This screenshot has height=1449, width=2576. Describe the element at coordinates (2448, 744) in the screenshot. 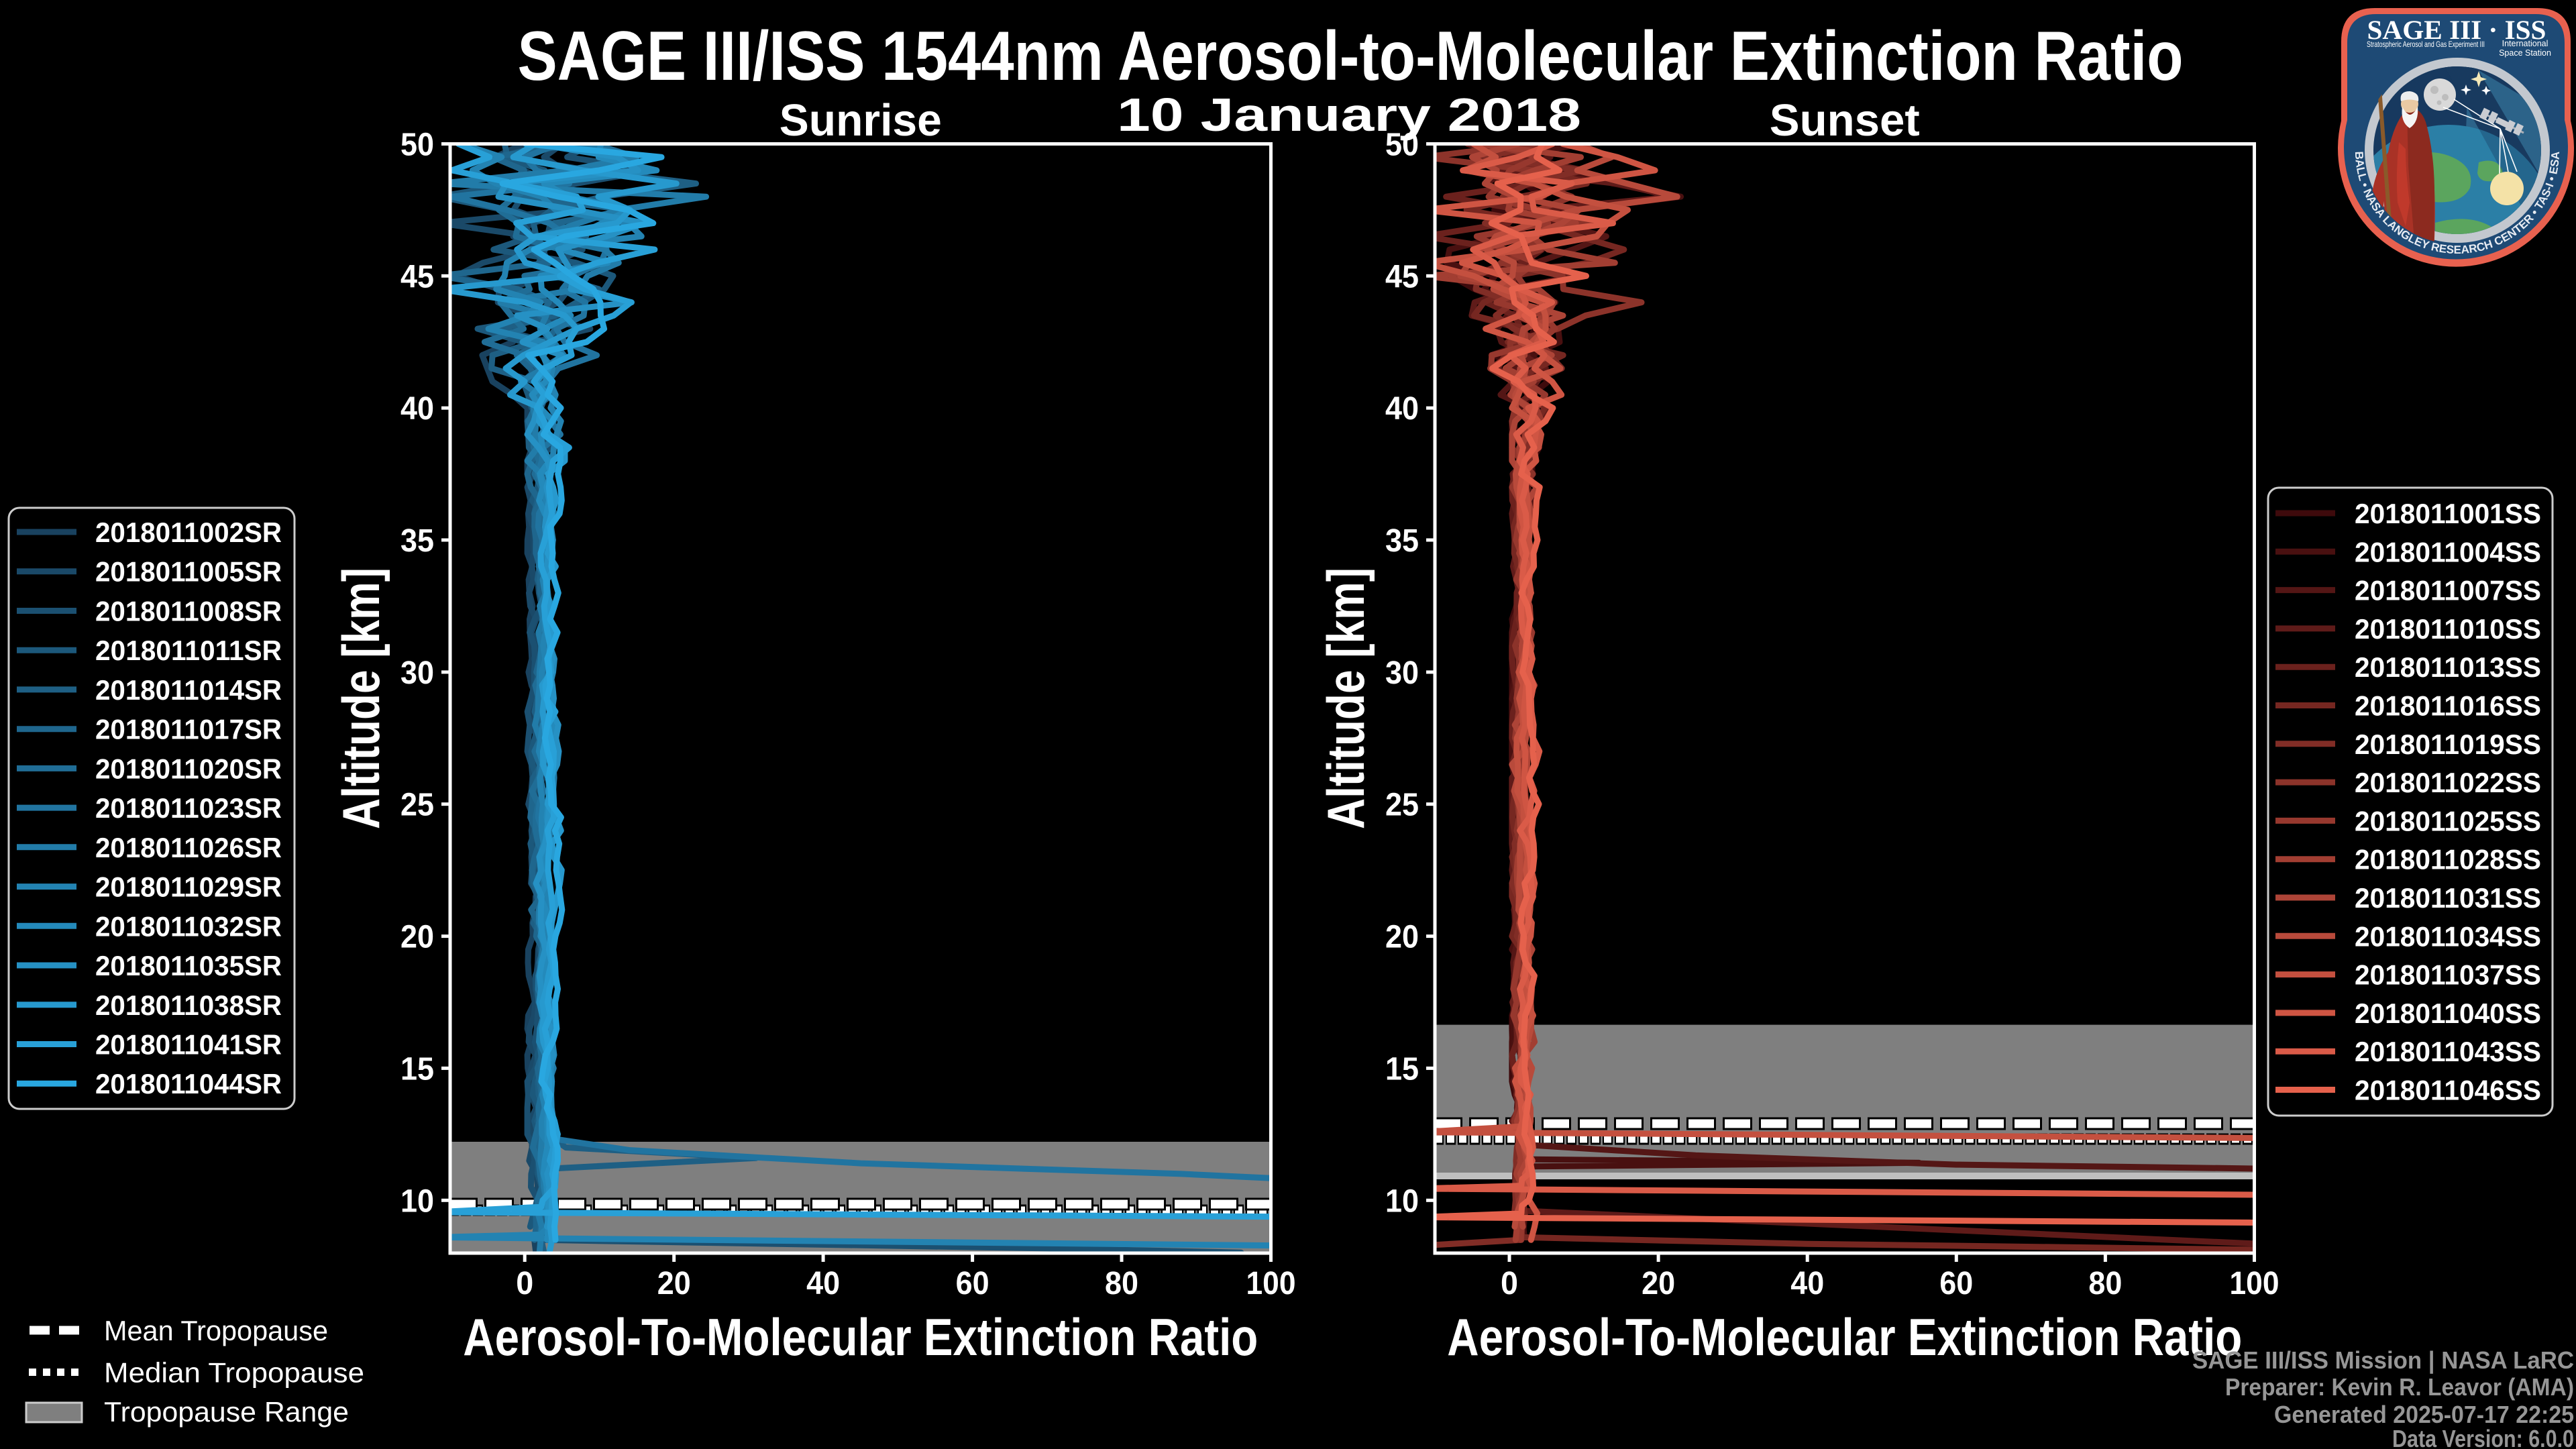

I see `svg-text: 2018011019SS` at that location.